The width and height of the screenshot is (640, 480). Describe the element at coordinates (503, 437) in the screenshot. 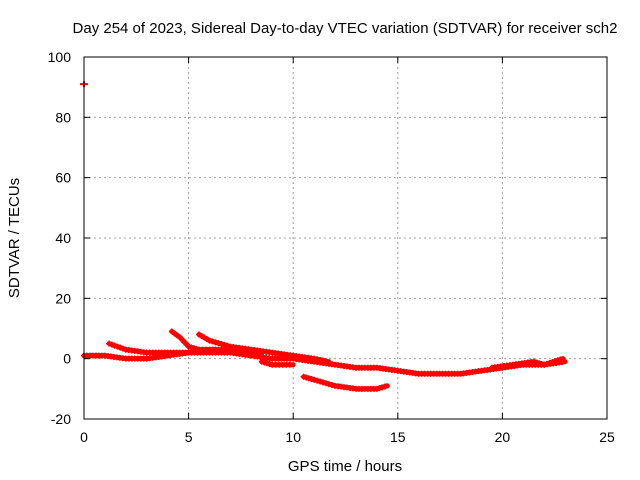

I see `x-tick-label: 20` at that location.